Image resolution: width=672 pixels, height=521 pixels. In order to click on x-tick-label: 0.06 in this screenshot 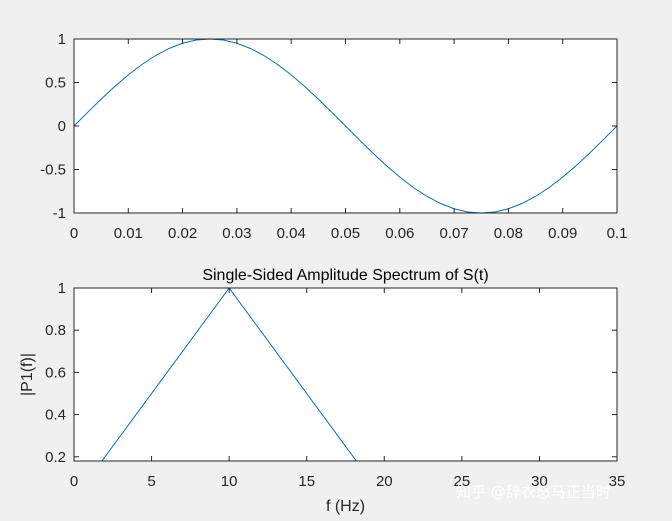, I will do `click(399, 233)`.